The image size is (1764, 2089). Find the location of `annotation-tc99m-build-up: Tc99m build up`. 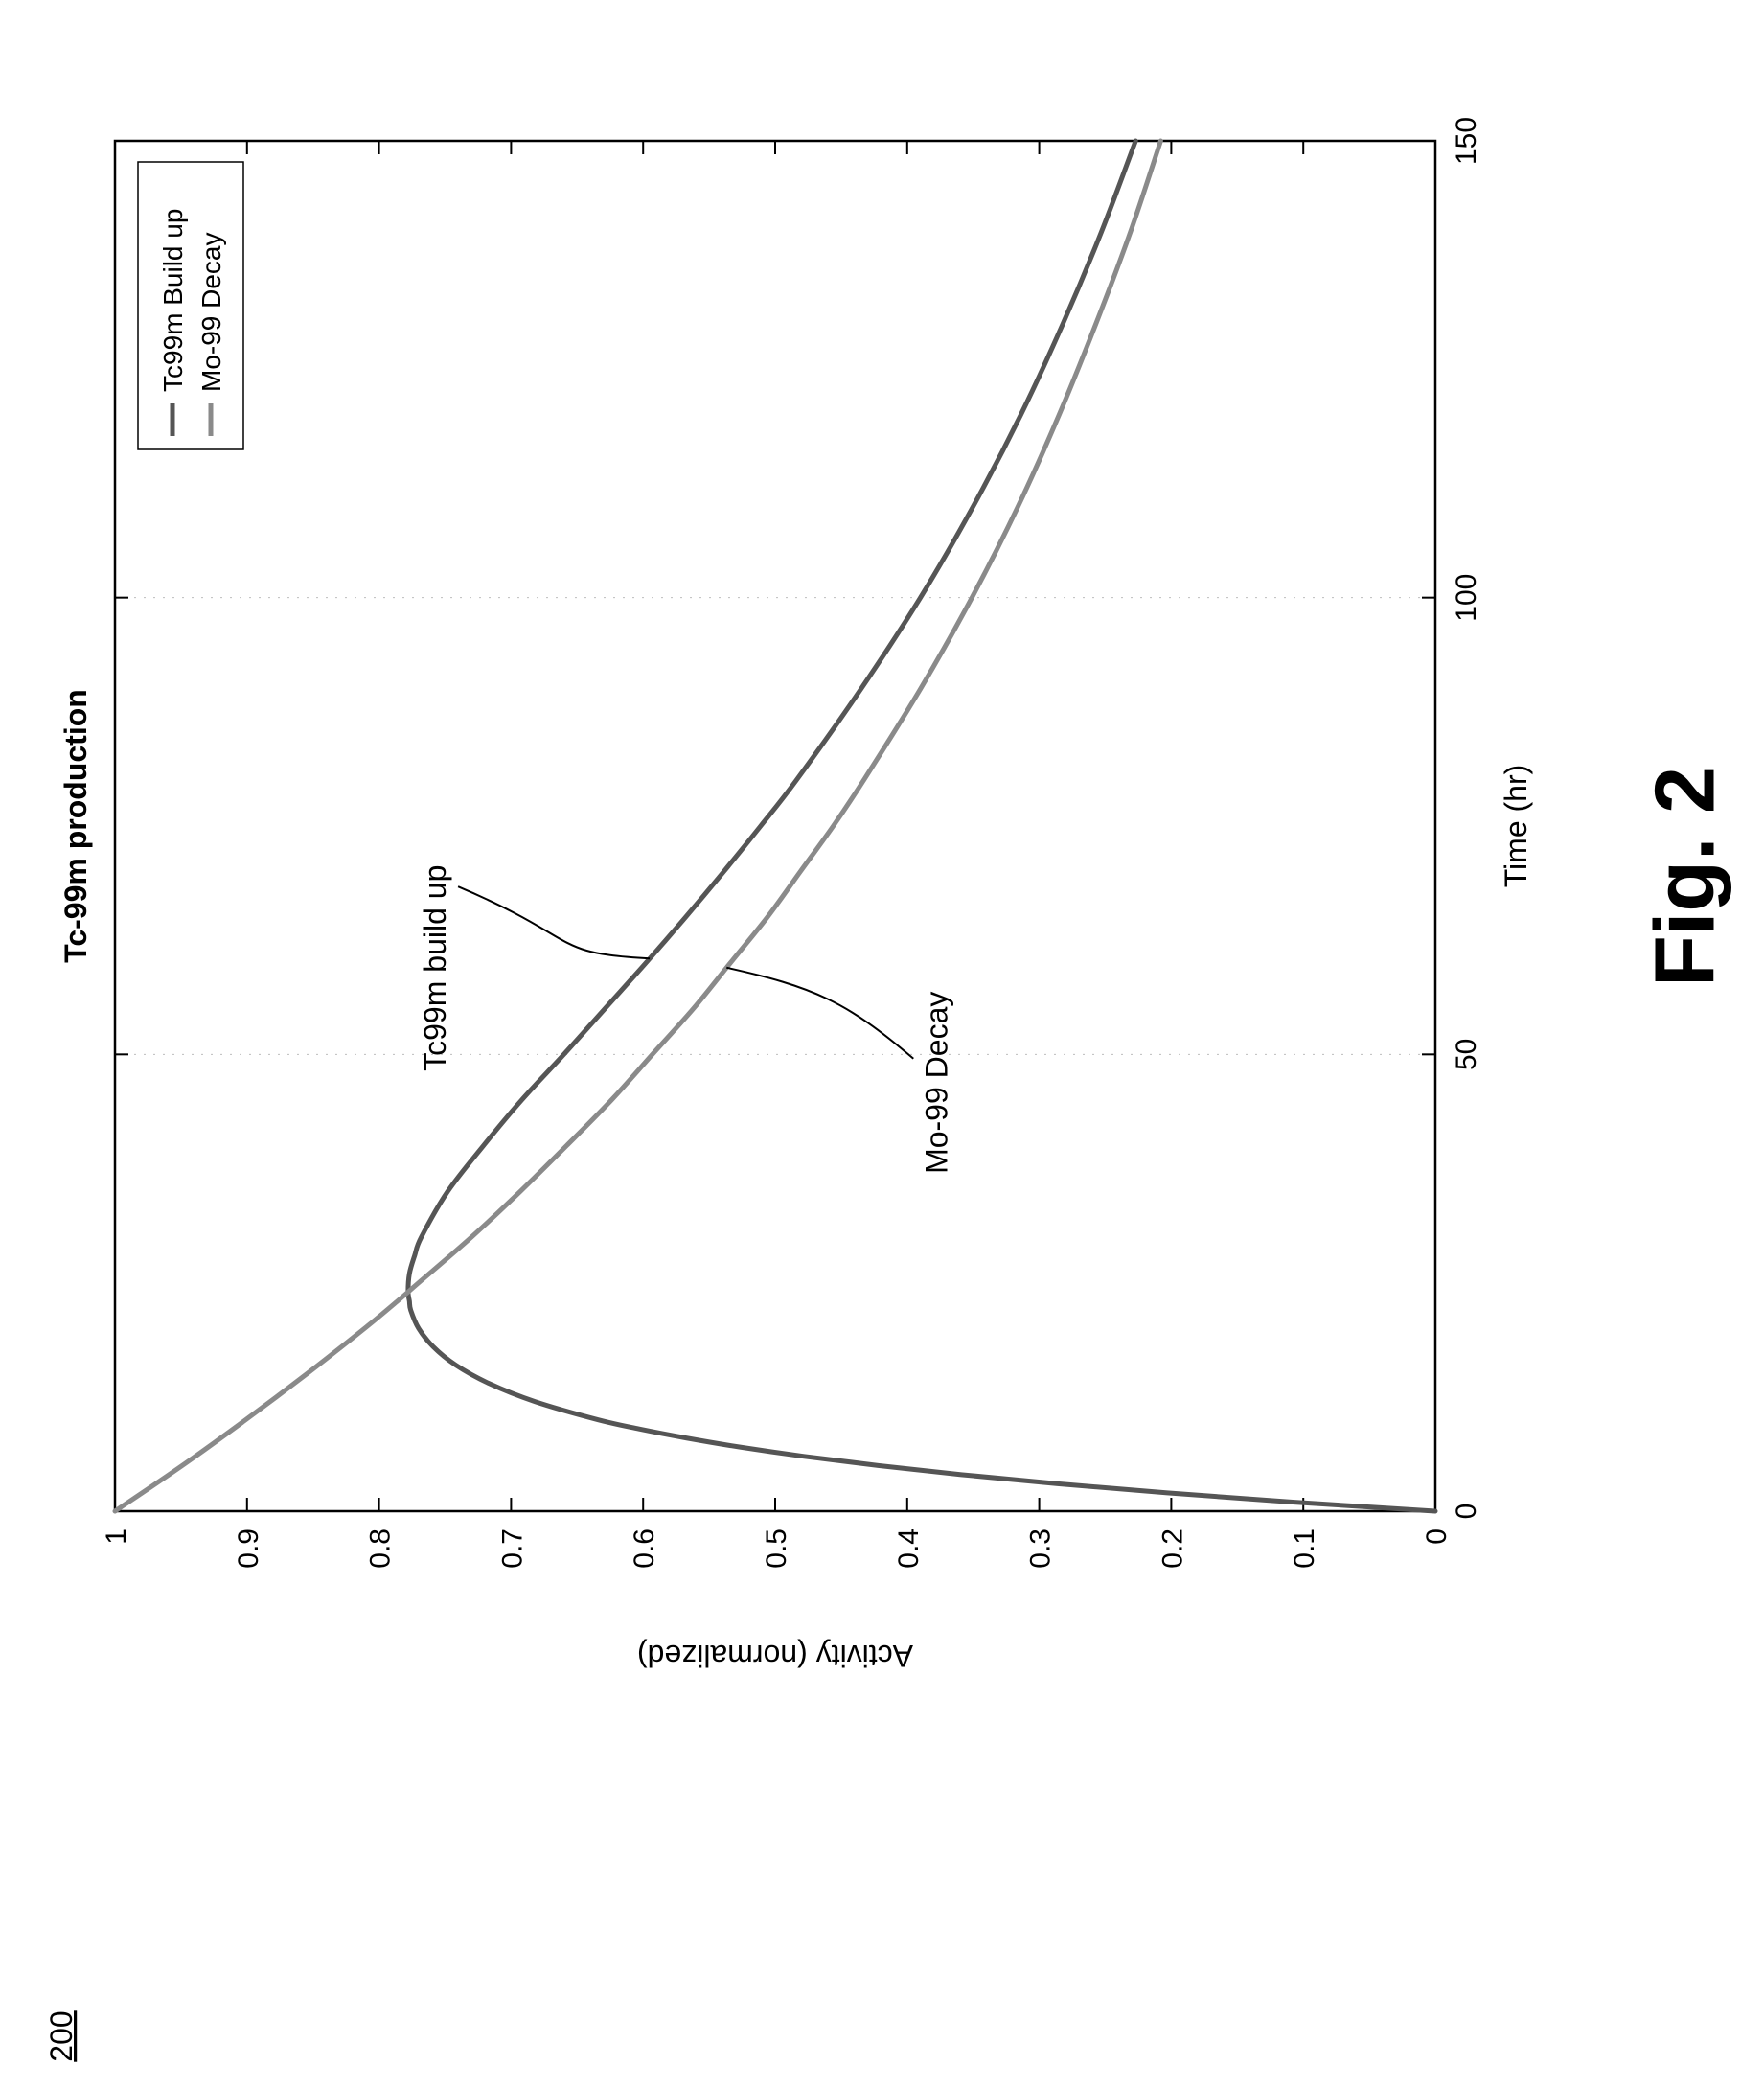

annotation-tc99m-build-up: Tc99m build up is located at coordinates (435, 968).